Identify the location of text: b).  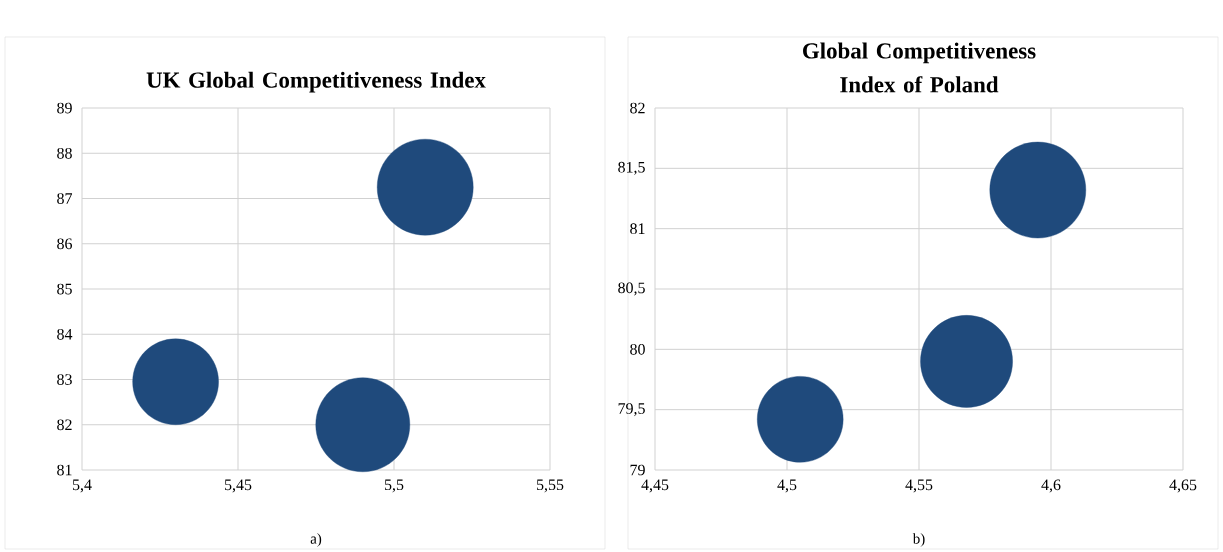
(918, 540).